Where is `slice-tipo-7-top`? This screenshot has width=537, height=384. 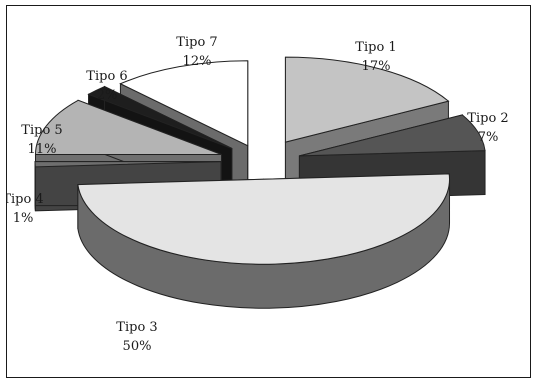
slice-tipo-7-top is located at coordinates (184, 103).